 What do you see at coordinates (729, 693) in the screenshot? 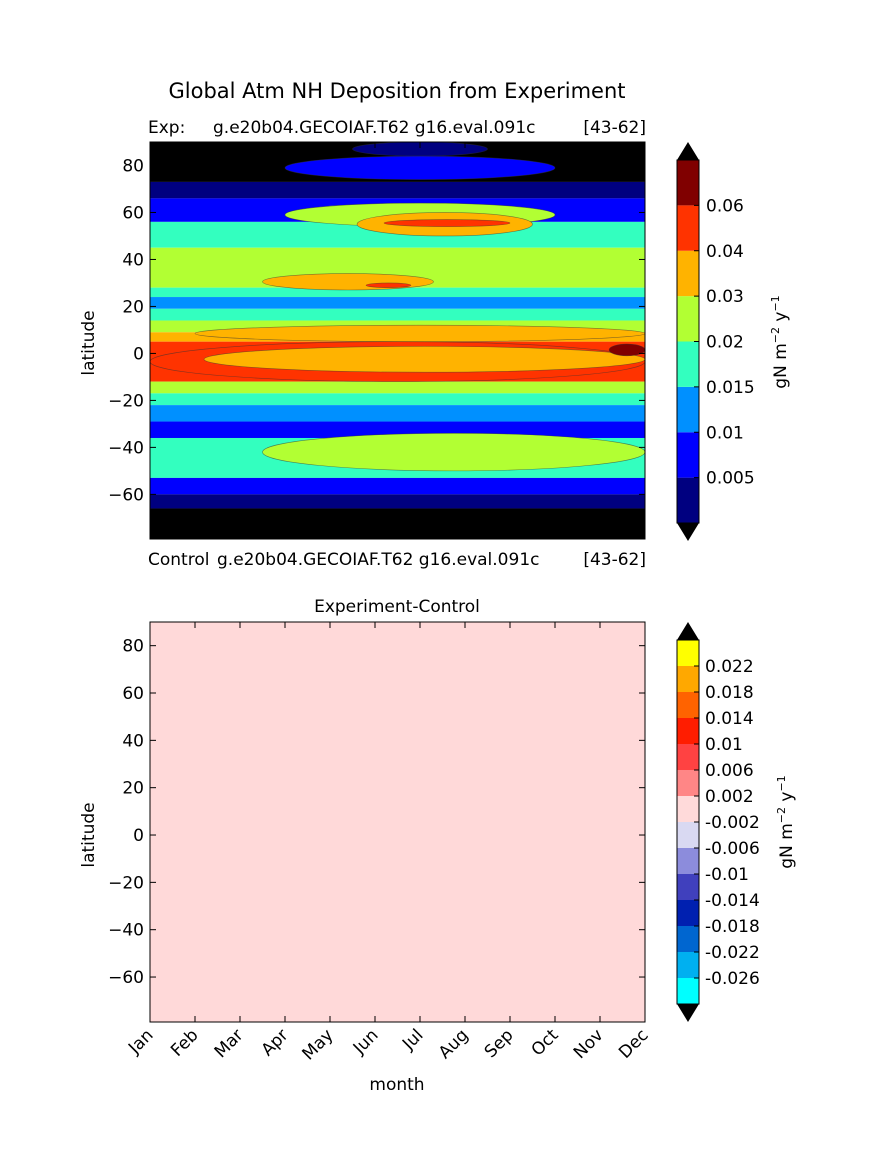
I see `colorbar-tick-label: 0.018` at bounding box center [729, 693].